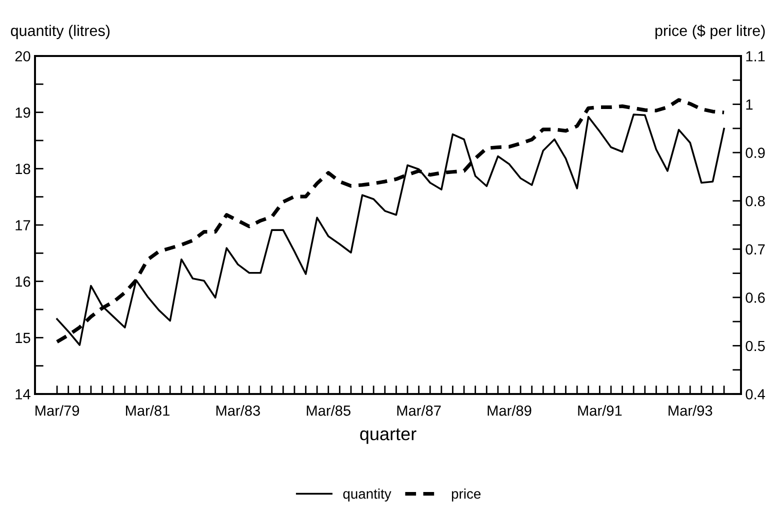 The width and height of the screenshot is (778, 514). I want to click on y2-tick-label: 0.8, so click(755, 201).